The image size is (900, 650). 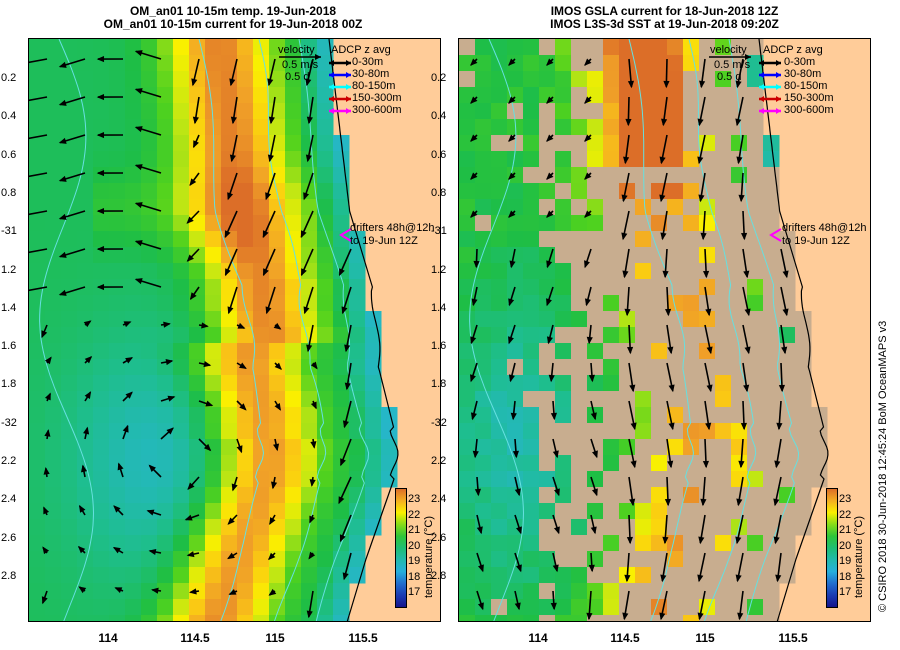 I want to click on depth-bin-label: 150-300m, so click(x=809, y=98).